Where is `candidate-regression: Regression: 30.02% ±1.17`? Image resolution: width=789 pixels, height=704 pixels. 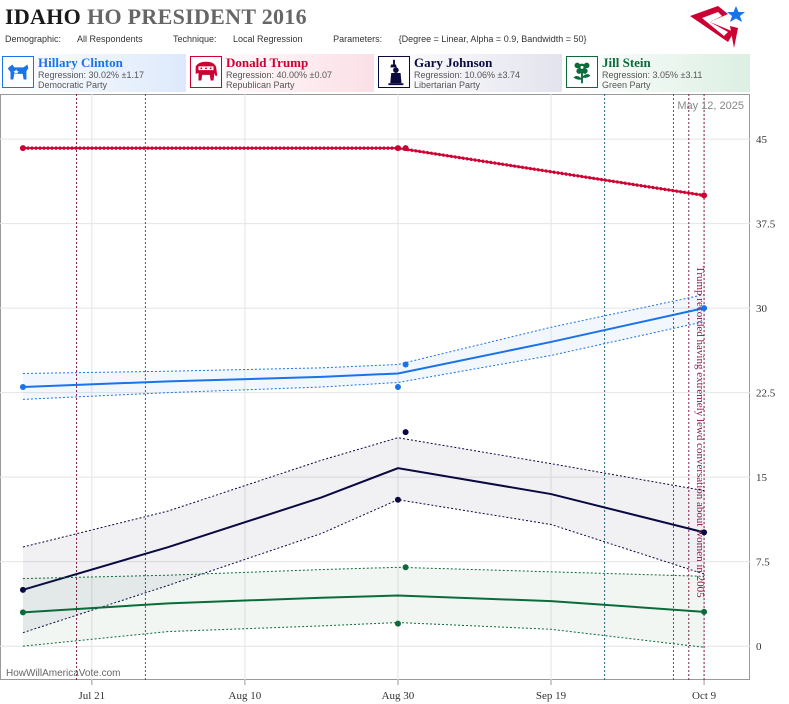 candidate-regression: Regression: 30.02% ±1.17 is located at coordinates (91, 75).